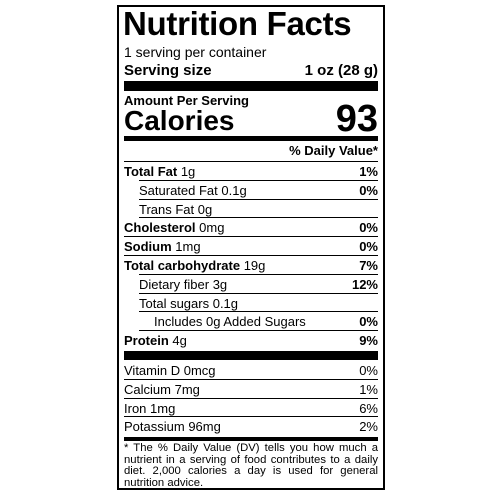 The width and height of the screenshot is (500, 500). I want to click on nutrient-label: Vitamin D 0mcg, so click(170, 370).